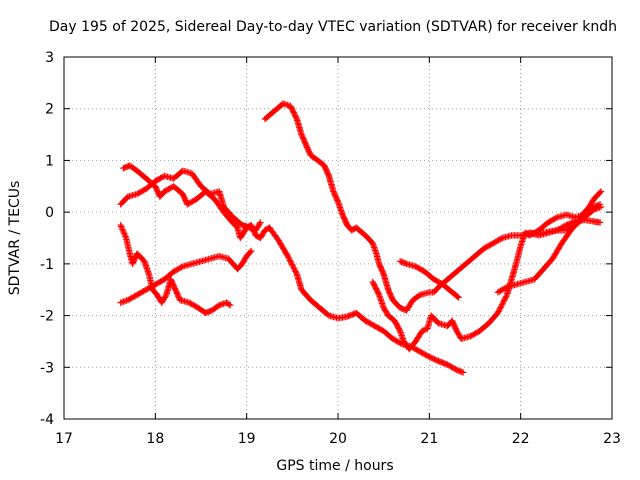  What do you see at coordinates (47, 420) in the screenshot?
I see `y-tick-label: -4` at bounding box center [47, 420].